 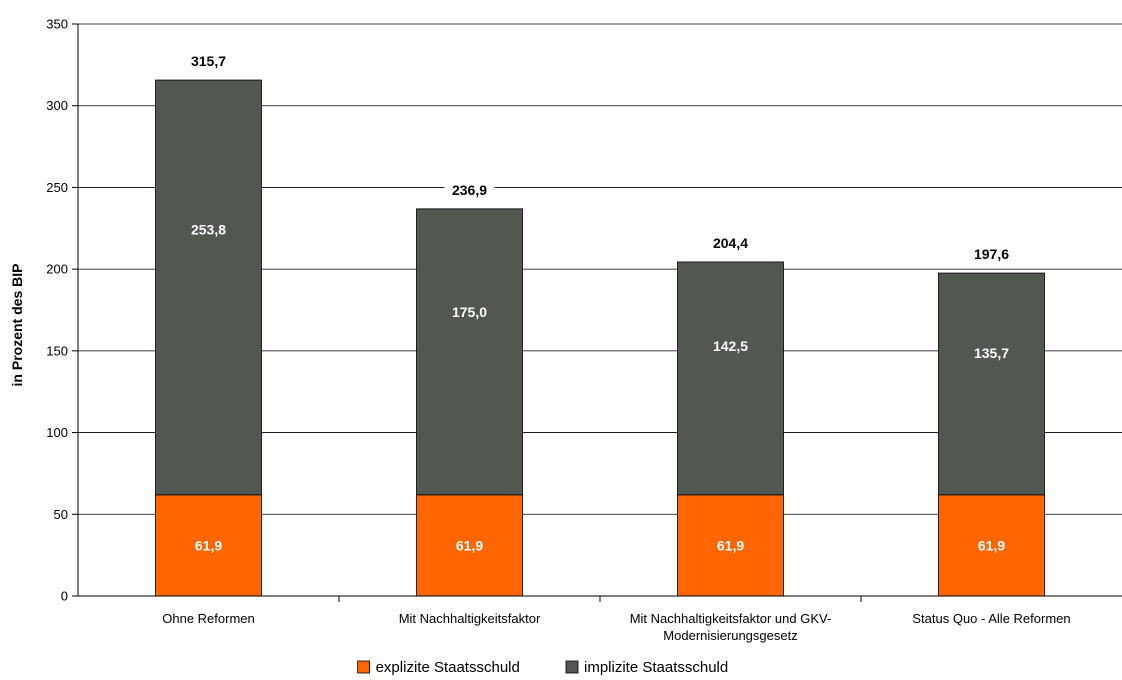 What do you see at coordinates (57, 350) in the screenshot?
I see `y-tick-label: 150` at bounding box center [57, 350].